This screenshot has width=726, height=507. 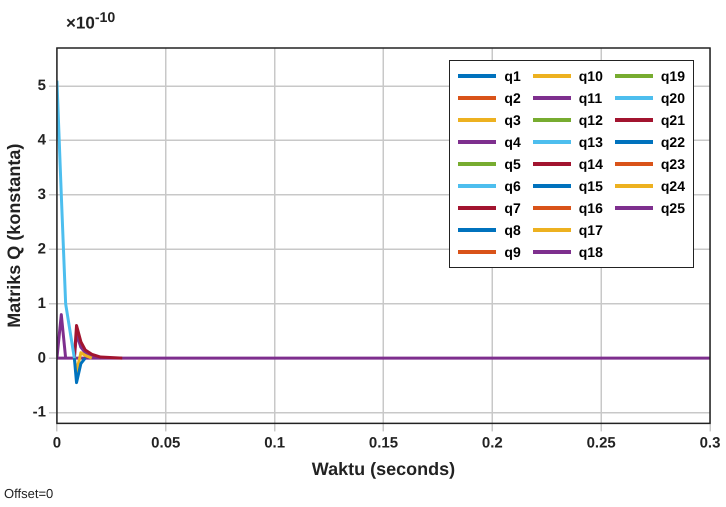 I want to click on legend-label: q20, so click(x=672, y=98).